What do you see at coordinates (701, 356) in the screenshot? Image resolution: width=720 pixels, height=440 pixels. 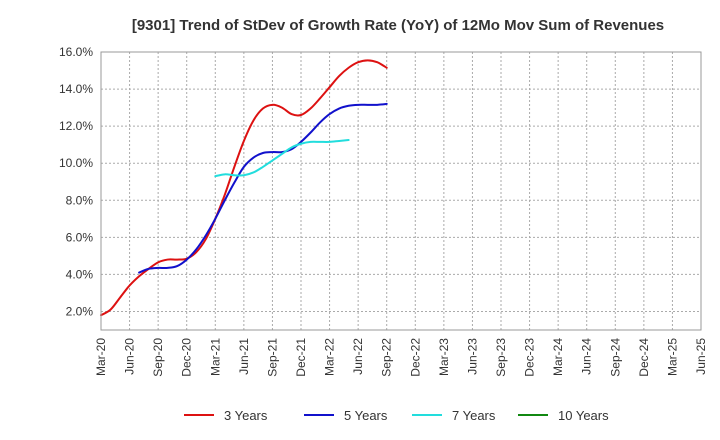 I see `x-tick-label: Jun-25` at bounding box center [701, 356].